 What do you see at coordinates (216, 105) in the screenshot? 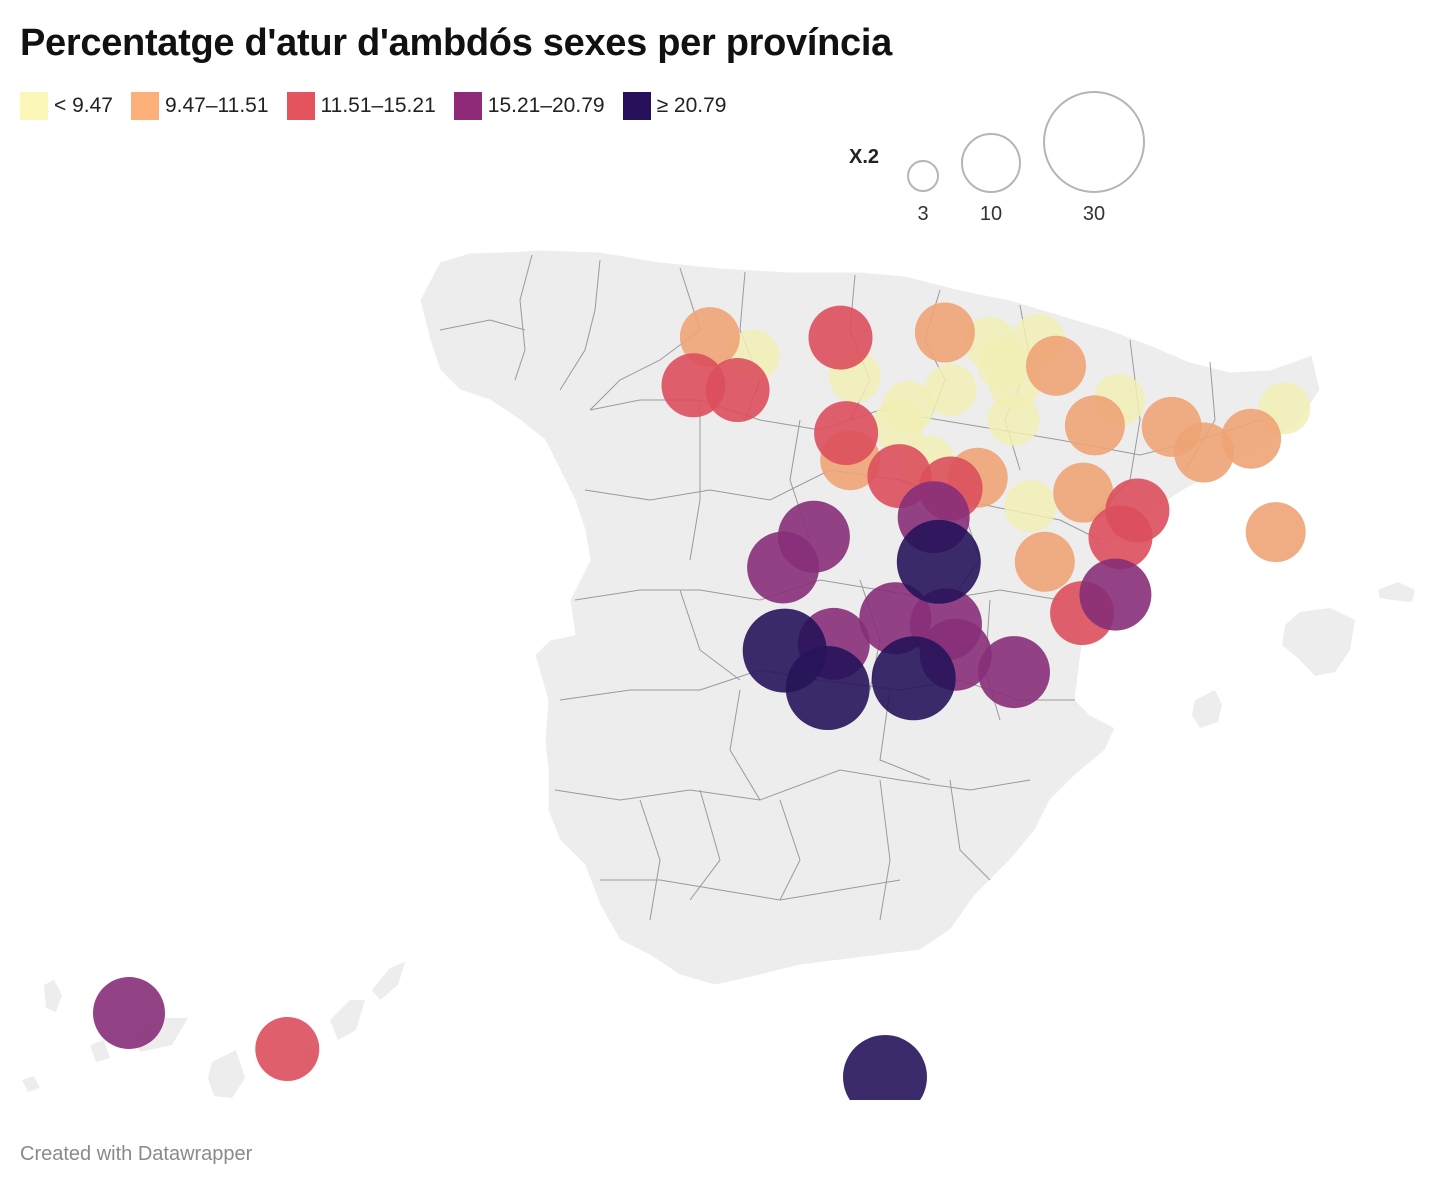
I see `legend-label: 9.47–11.51` at bounding box center [216, 105].